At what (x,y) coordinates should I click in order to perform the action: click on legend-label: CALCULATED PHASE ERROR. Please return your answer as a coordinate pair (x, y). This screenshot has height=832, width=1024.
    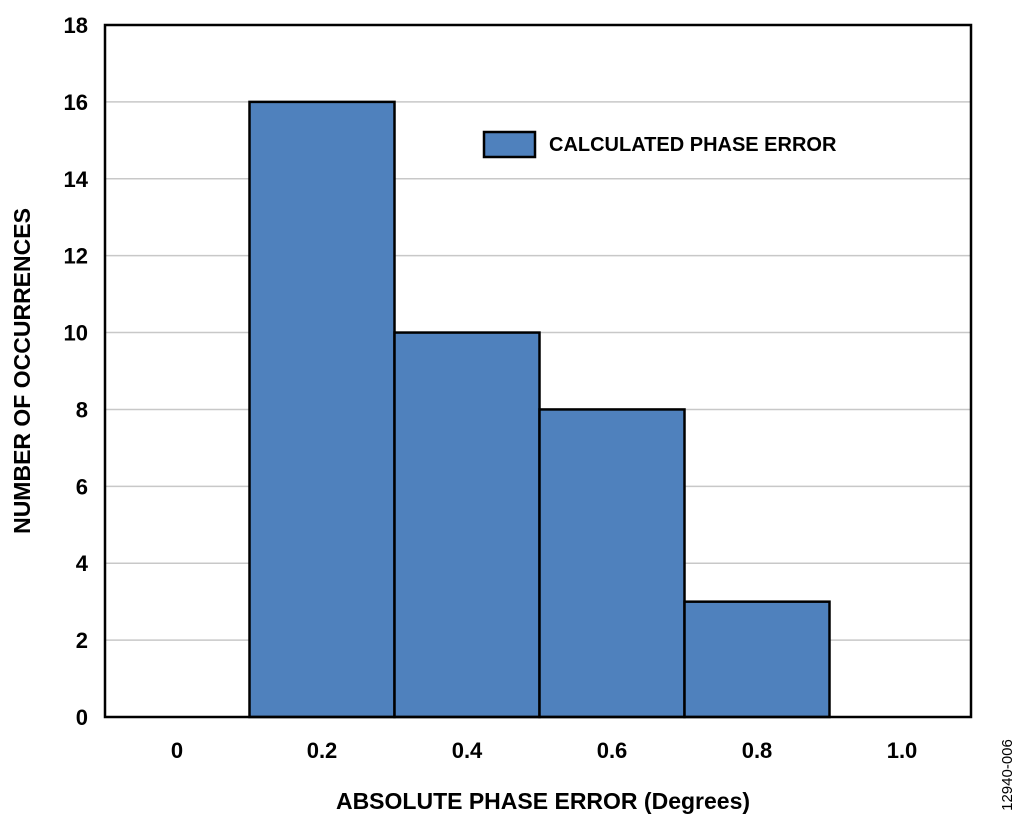
    Looking at the image, I should click on (693, 145).